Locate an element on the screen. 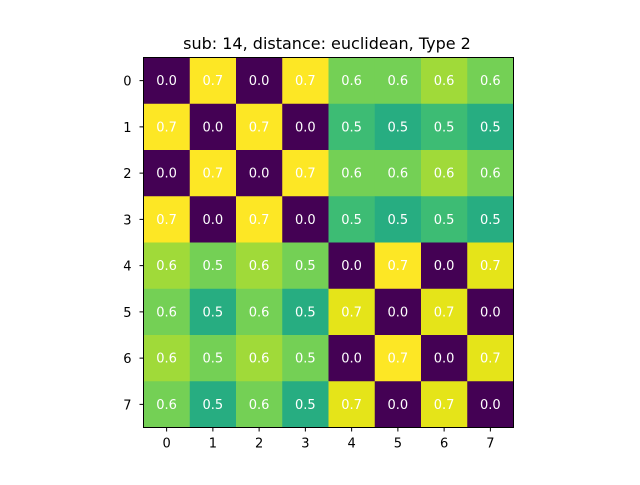 The width and height of the screenshot is (640, 485). heatmap-cell-r1-c1 is located at coordinates (213, 127).